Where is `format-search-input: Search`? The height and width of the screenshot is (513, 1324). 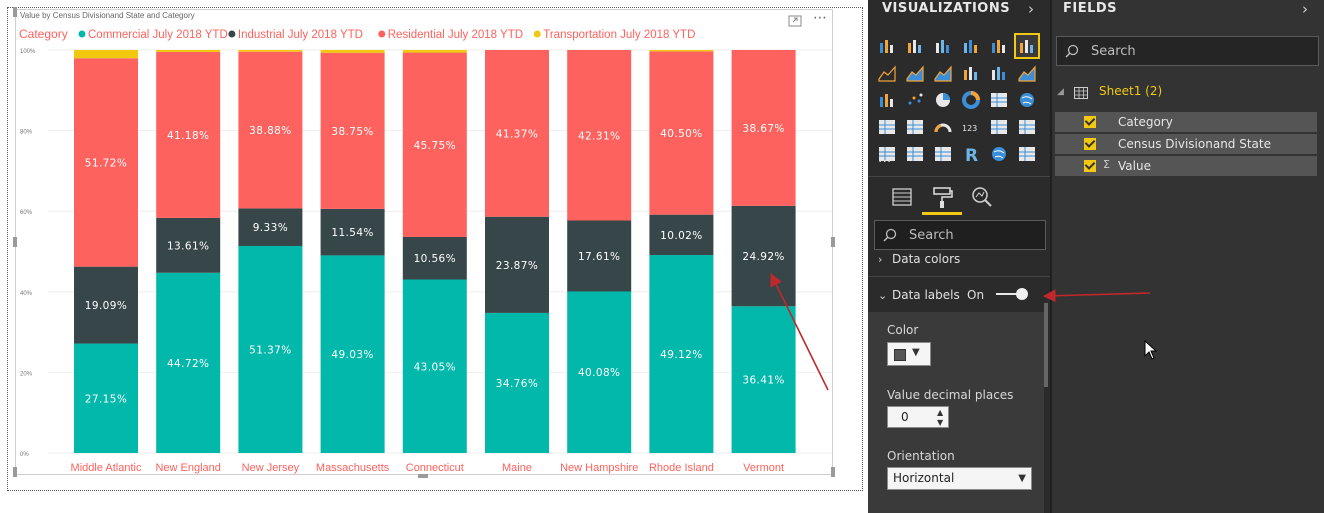 format-search-input: Search is located at coordinates (960, 235).